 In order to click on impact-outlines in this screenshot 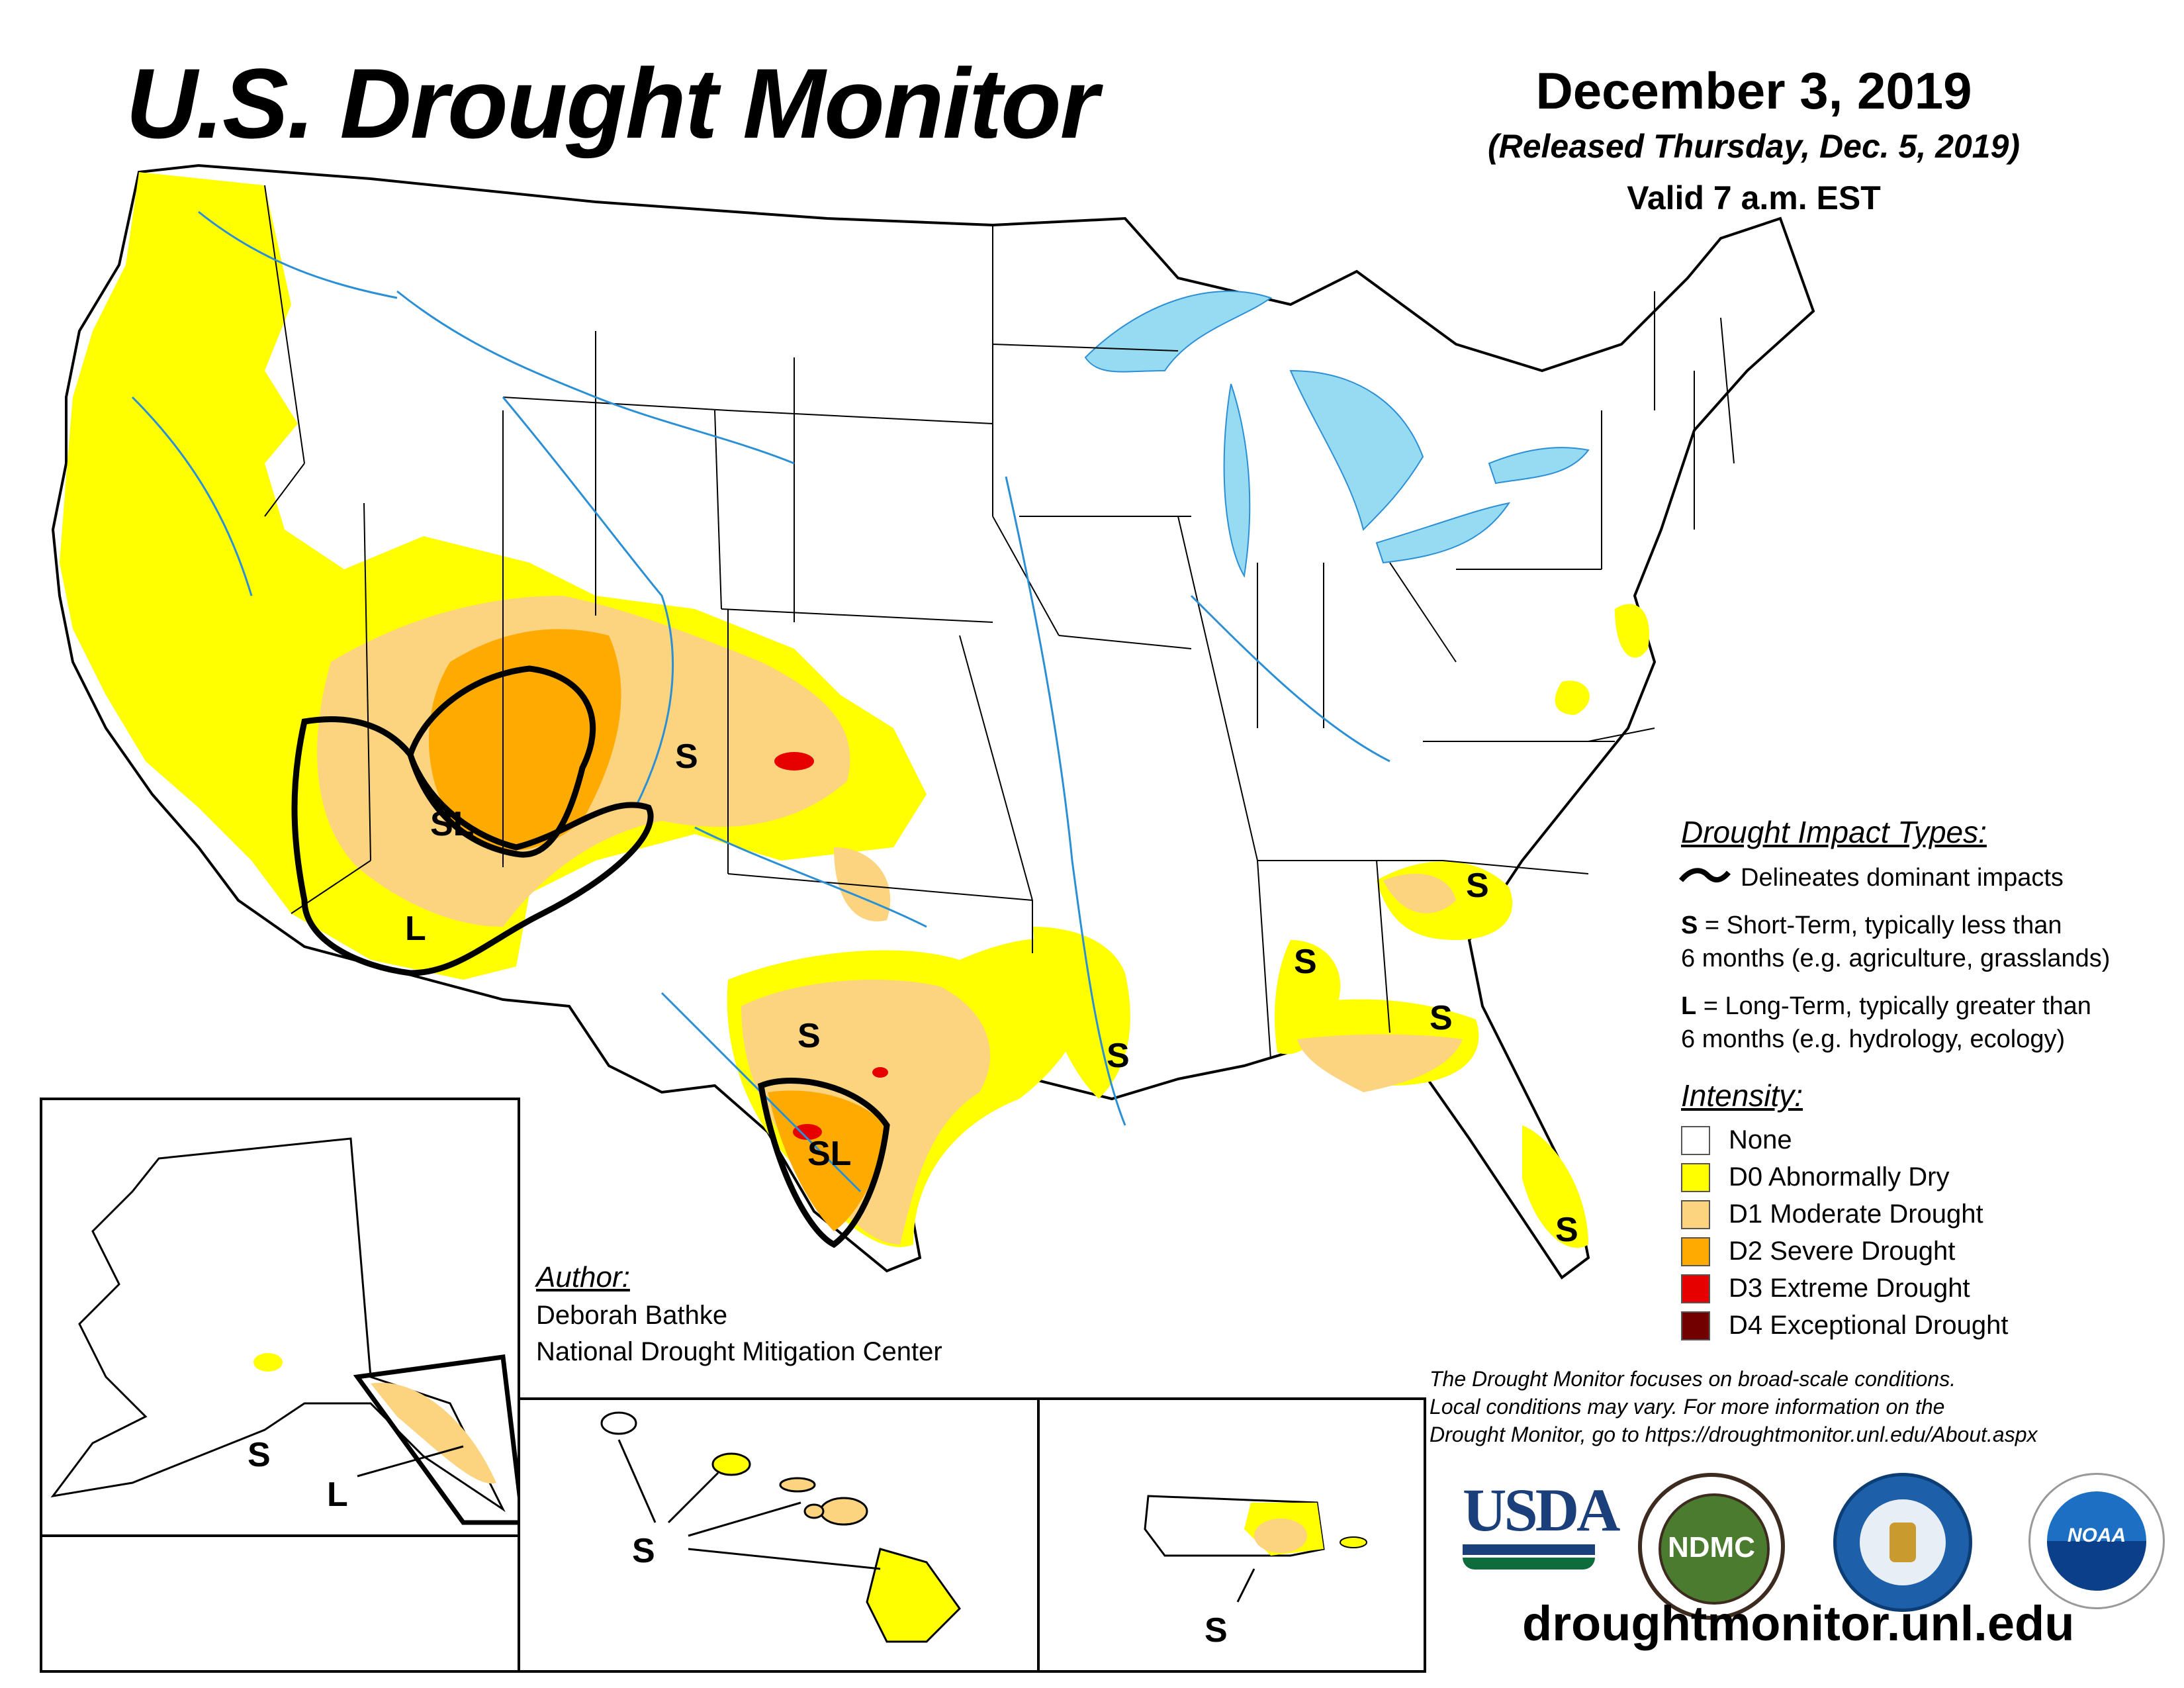, I will do `click(590, 956)`.